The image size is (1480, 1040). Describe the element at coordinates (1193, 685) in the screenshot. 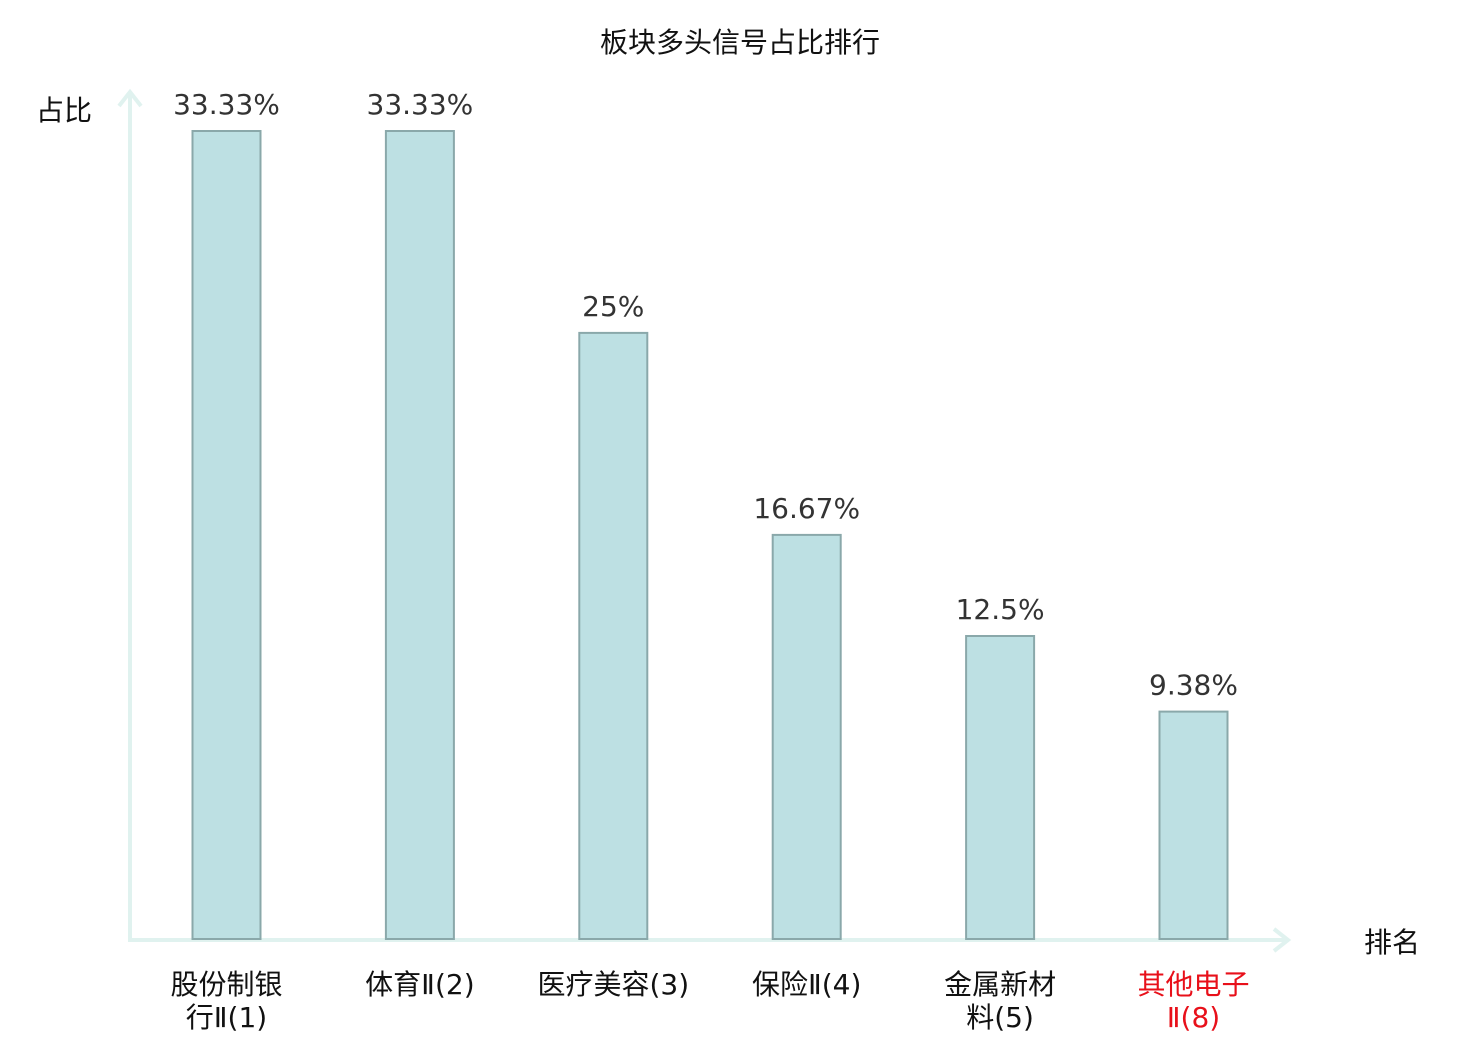

I see `data-label: 9.38%` at that location.